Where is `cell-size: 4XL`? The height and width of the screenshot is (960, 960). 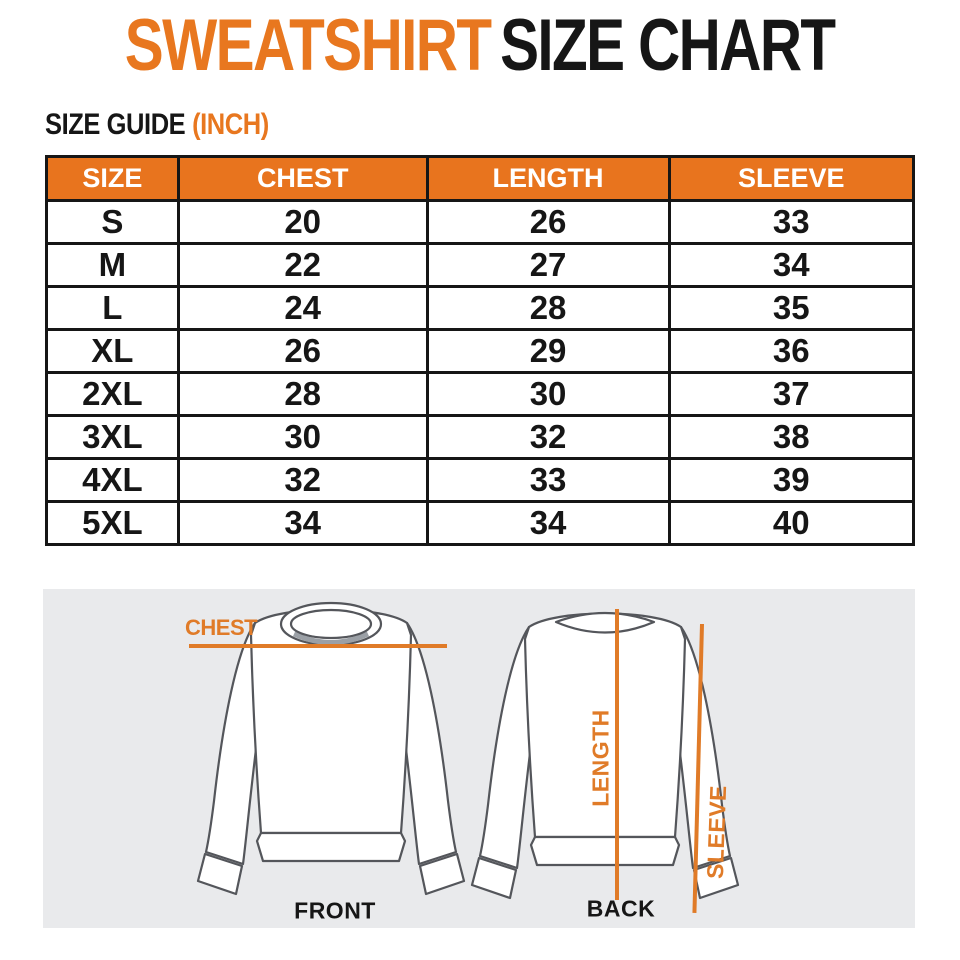 cell-size: 4XL is located at coordinates (112, 480).